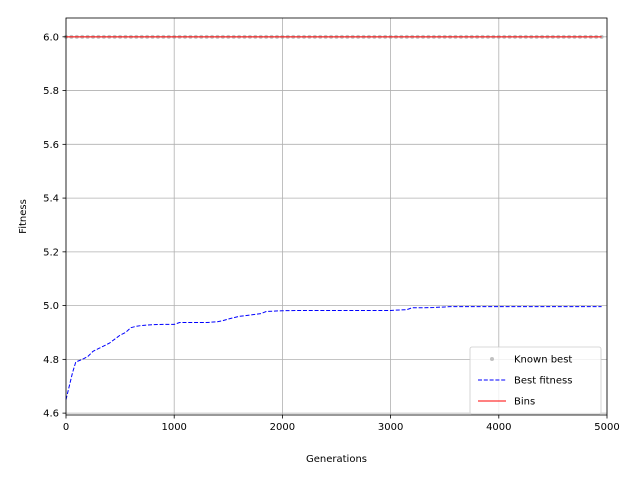 The image size is (640, 480). I want to click on legend-label: Known best, so click(543, 360).